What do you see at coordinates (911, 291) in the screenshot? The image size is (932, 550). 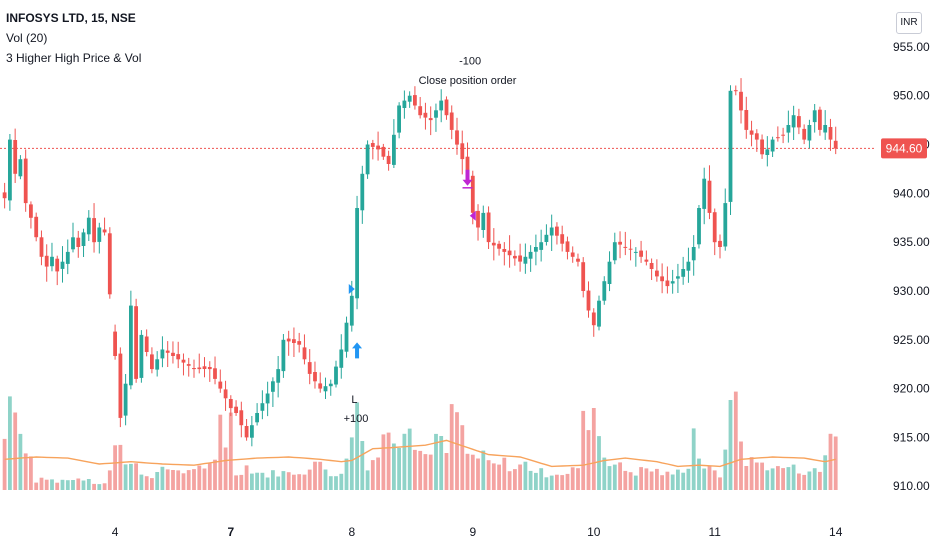 I see `price-tick-label: 930.00` at bounding box center [911, 291].